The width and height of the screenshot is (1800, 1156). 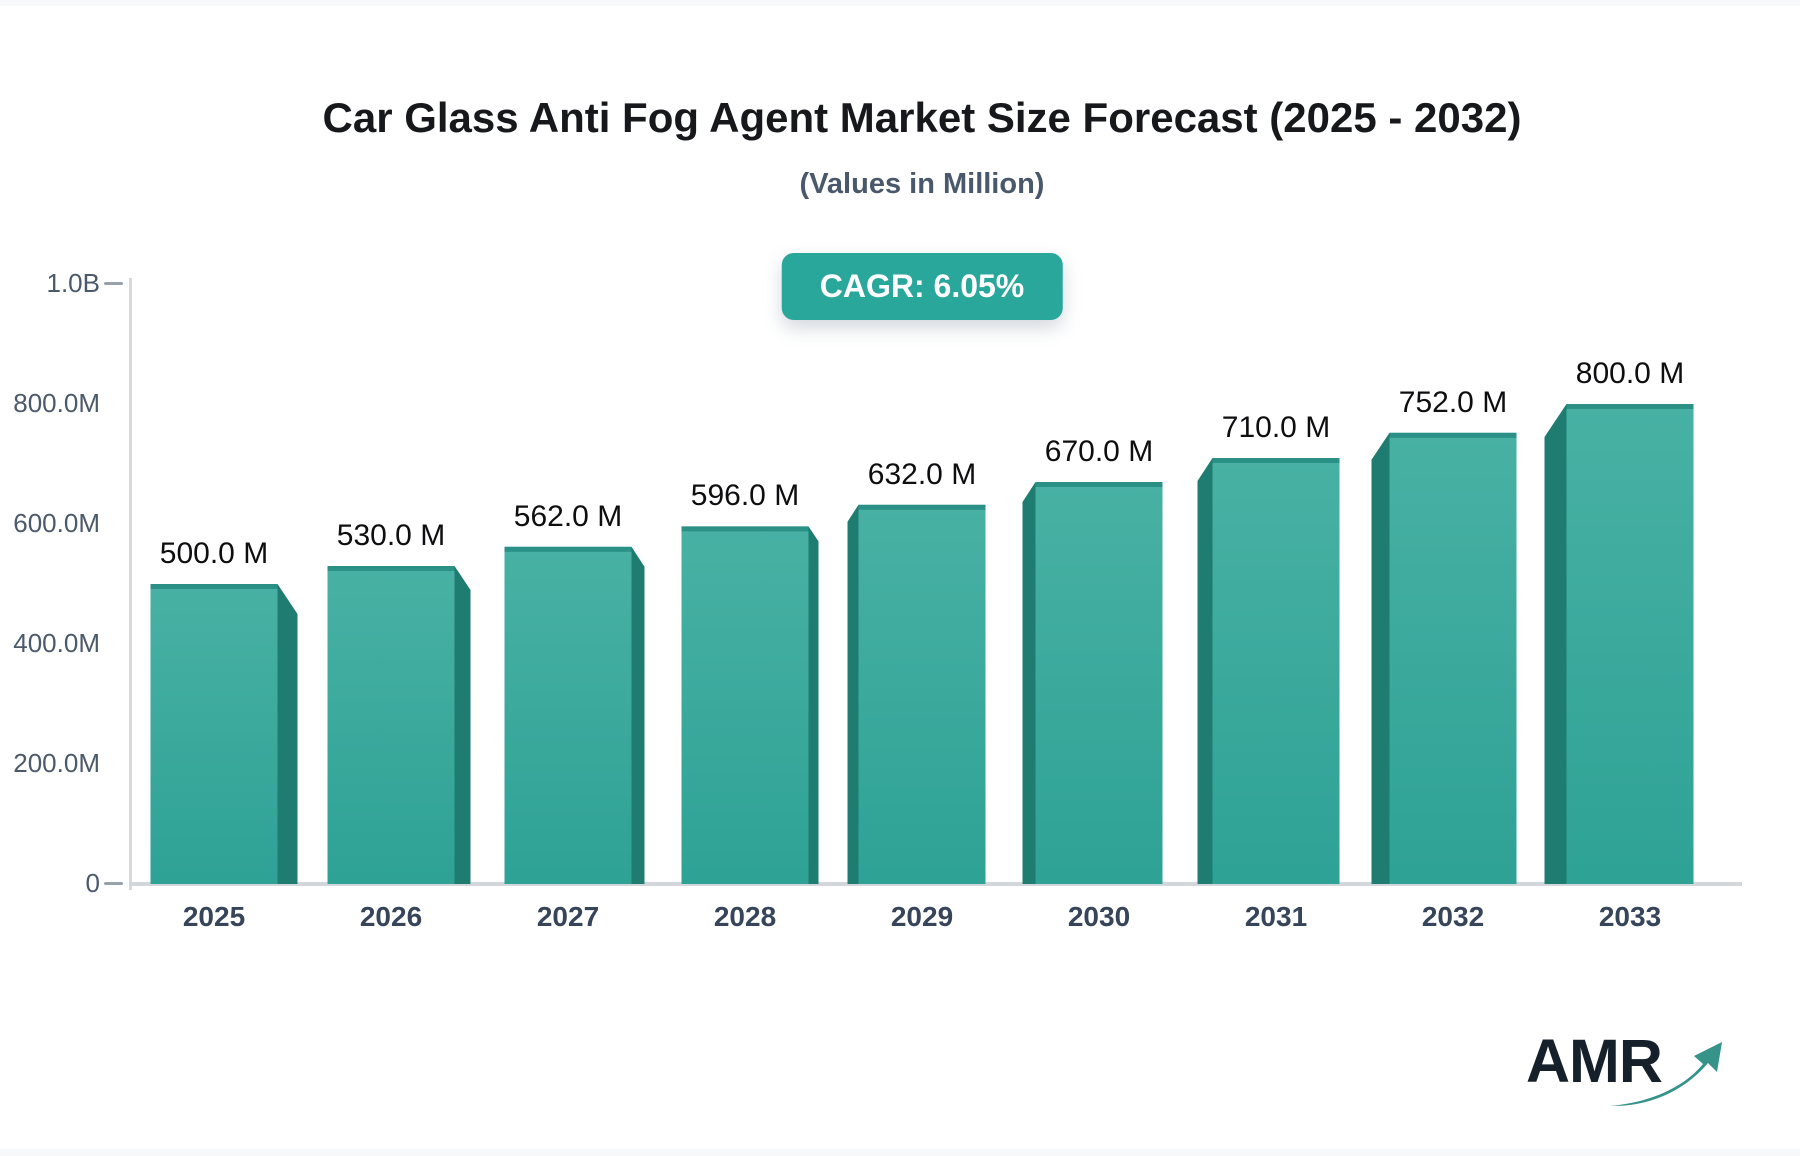 What do you see at coordinates (92, 883) in the screenshot?
I see `y-axis-label: 0` at bounding box center [92, 883].